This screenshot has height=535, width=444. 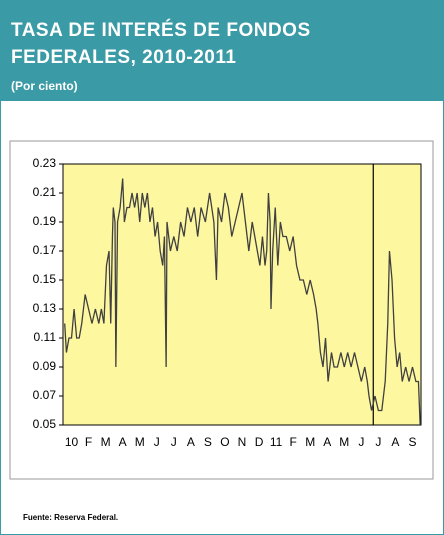 What do you see at coordinates (45, 366) in the screenshot?
I see `y-tick-label: 0.09` at bounding box center [45, 366].